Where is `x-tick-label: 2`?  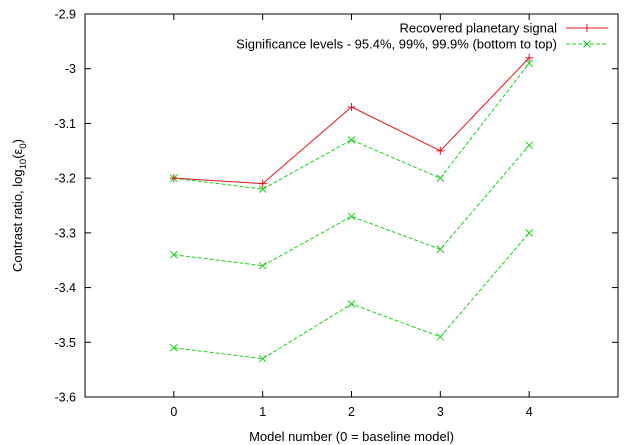
x-tick-label: 2 is located at coordinates (351, 412).